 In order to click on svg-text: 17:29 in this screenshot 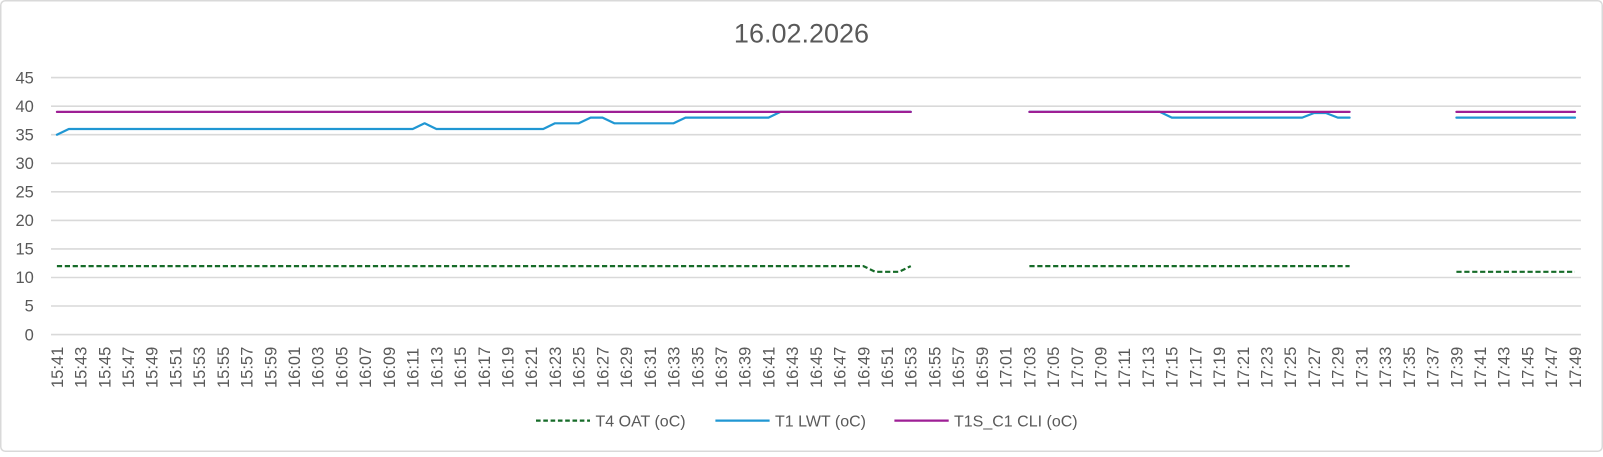, I will do `click(1339, 367)`.